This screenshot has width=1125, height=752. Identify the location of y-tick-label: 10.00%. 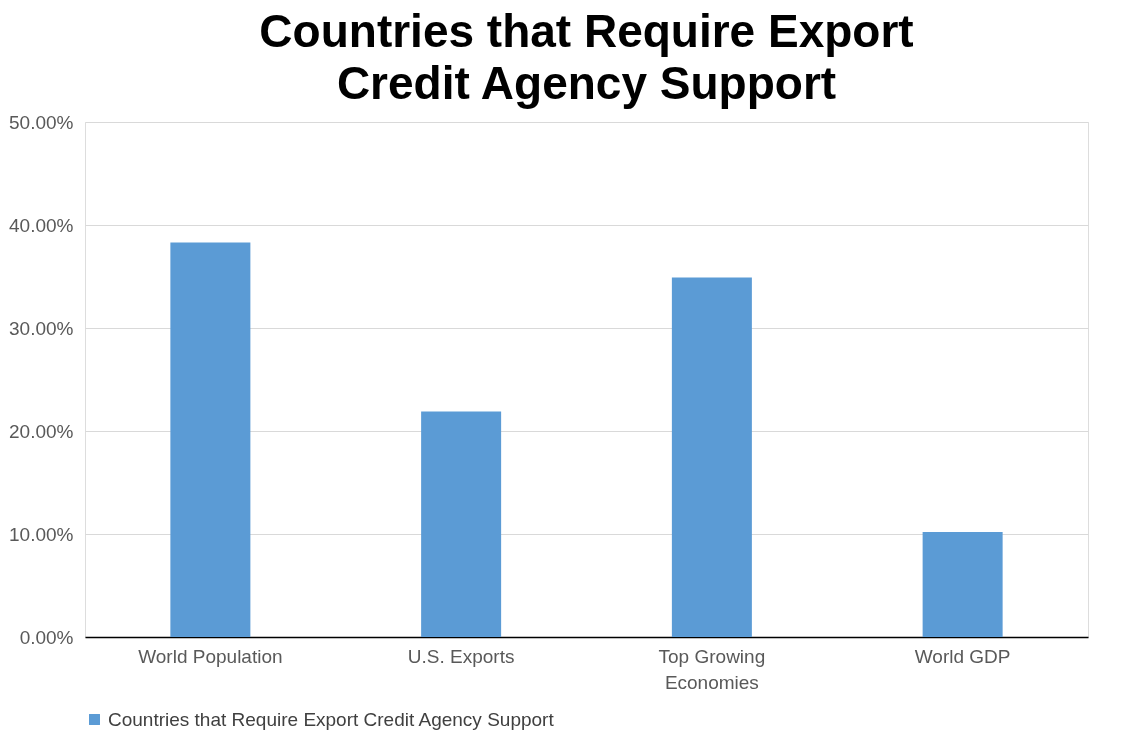
(41, 534).